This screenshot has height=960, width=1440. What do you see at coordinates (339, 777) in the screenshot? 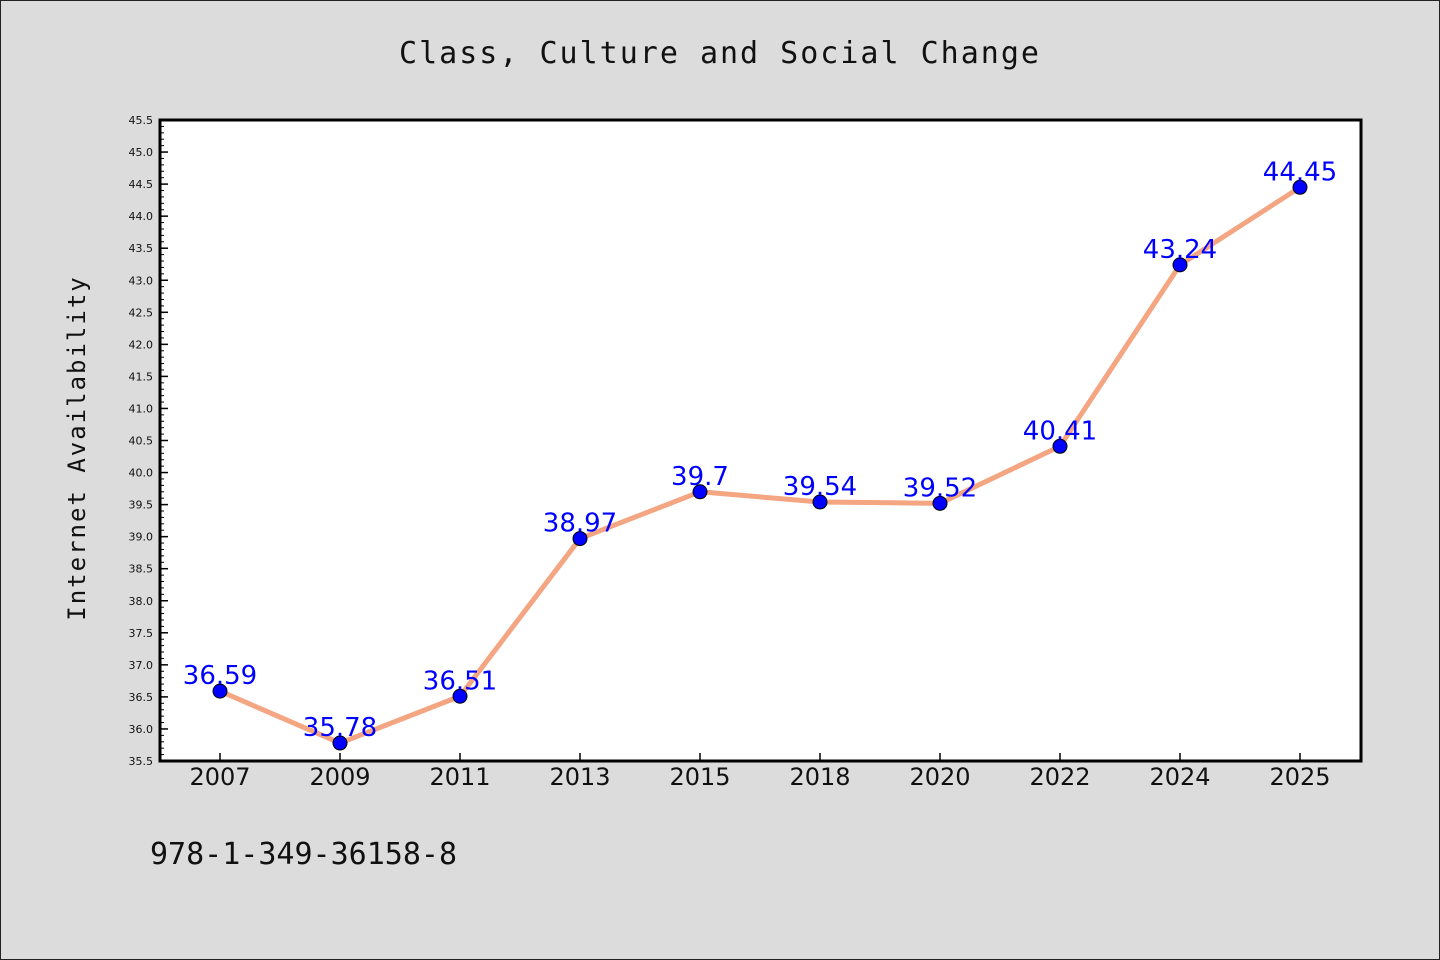
I see `x-tick-label: 2009` at bounding box center [339, 777].